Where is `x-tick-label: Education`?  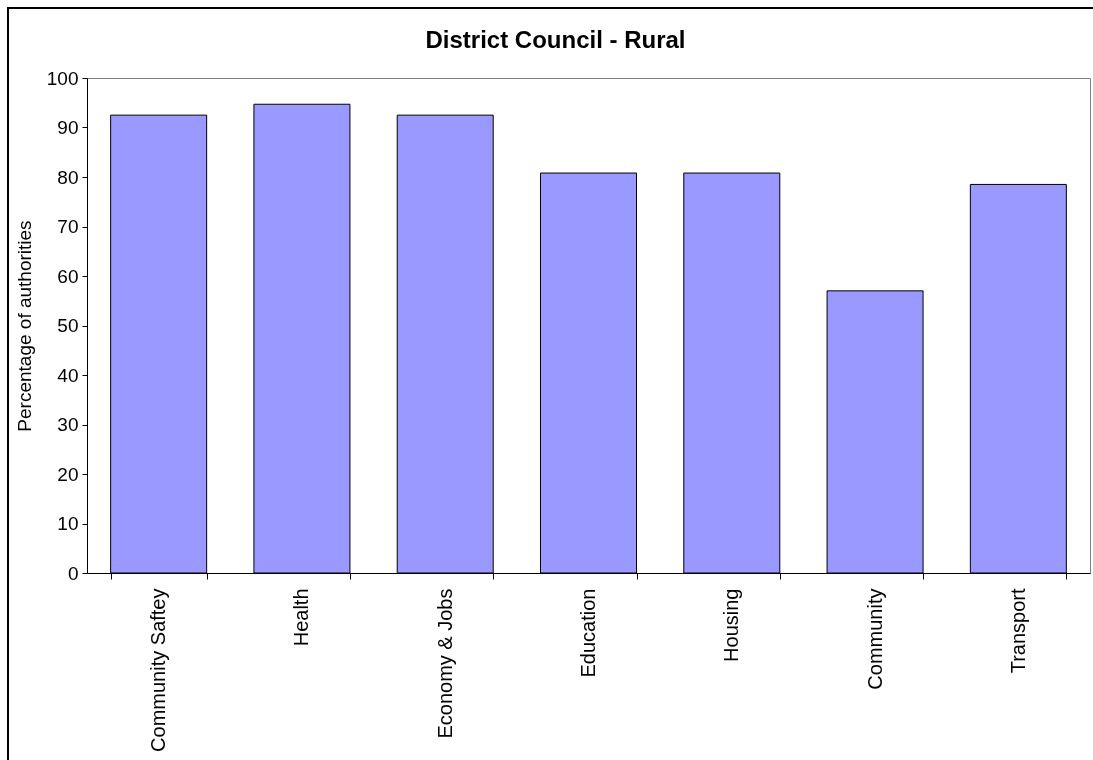 x-tick-label: Education is located at coordinates (588, 633).